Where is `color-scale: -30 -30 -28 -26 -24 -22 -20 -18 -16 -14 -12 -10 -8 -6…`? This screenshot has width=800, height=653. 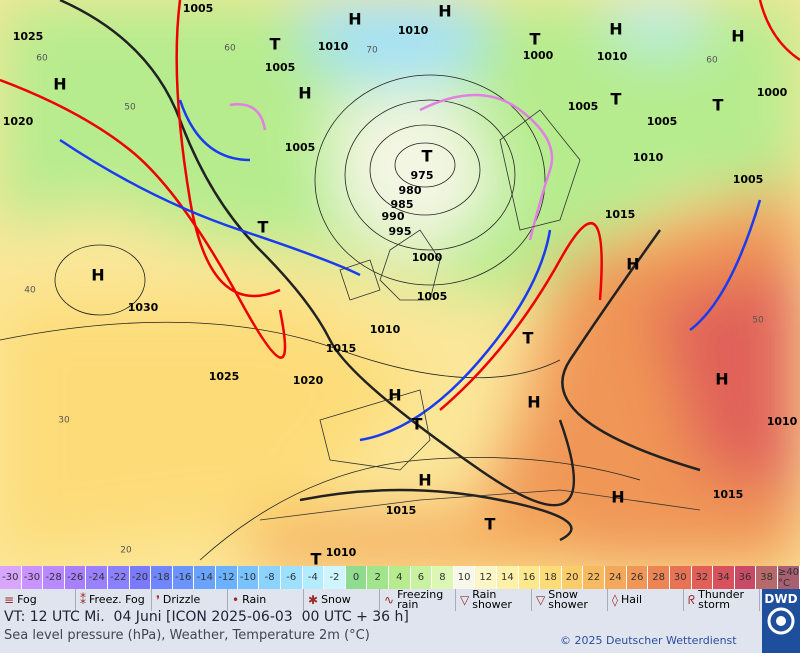 color-scale: -30 -30 -28 -26 -24 -22 -20 -18 -16 -14 -12 -10 -8 -6… is located at coordinates (400, 577).